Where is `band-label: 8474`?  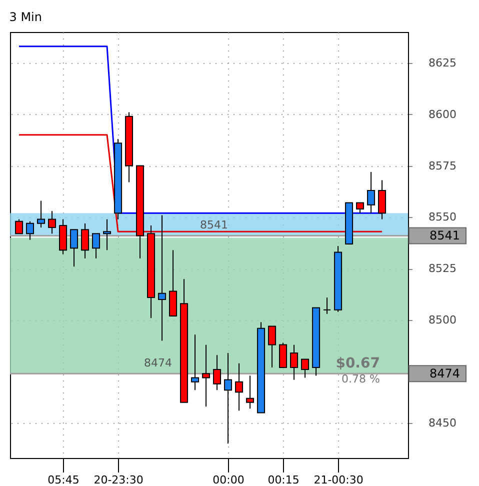 band-label: 8474 is located at coordinates (158, 363).